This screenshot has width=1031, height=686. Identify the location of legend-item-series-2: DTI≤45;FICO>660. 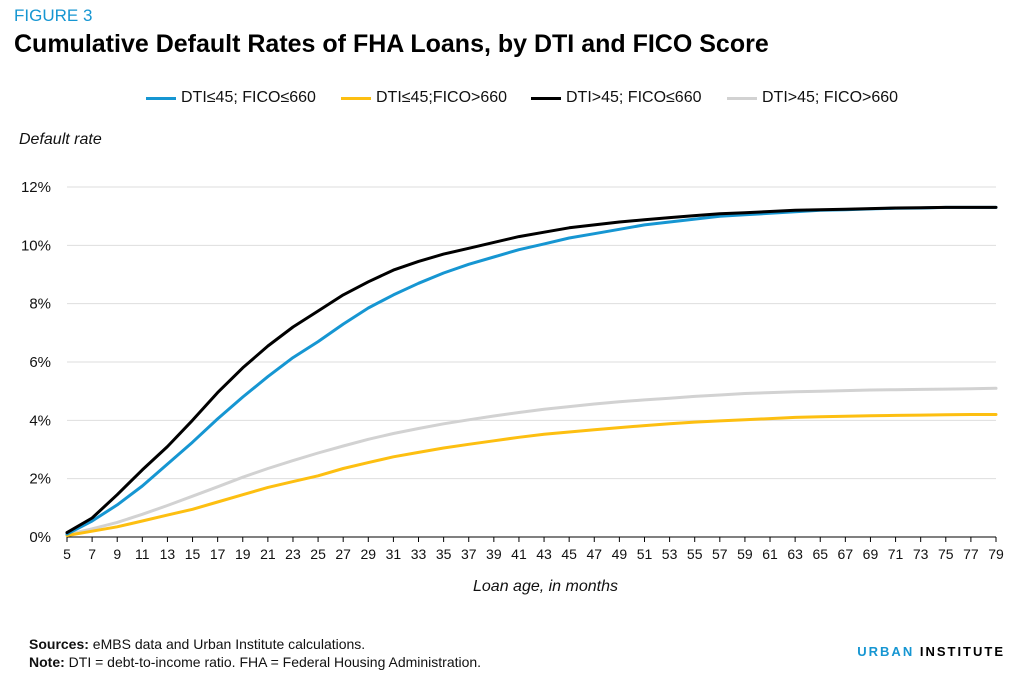
(424, 98).